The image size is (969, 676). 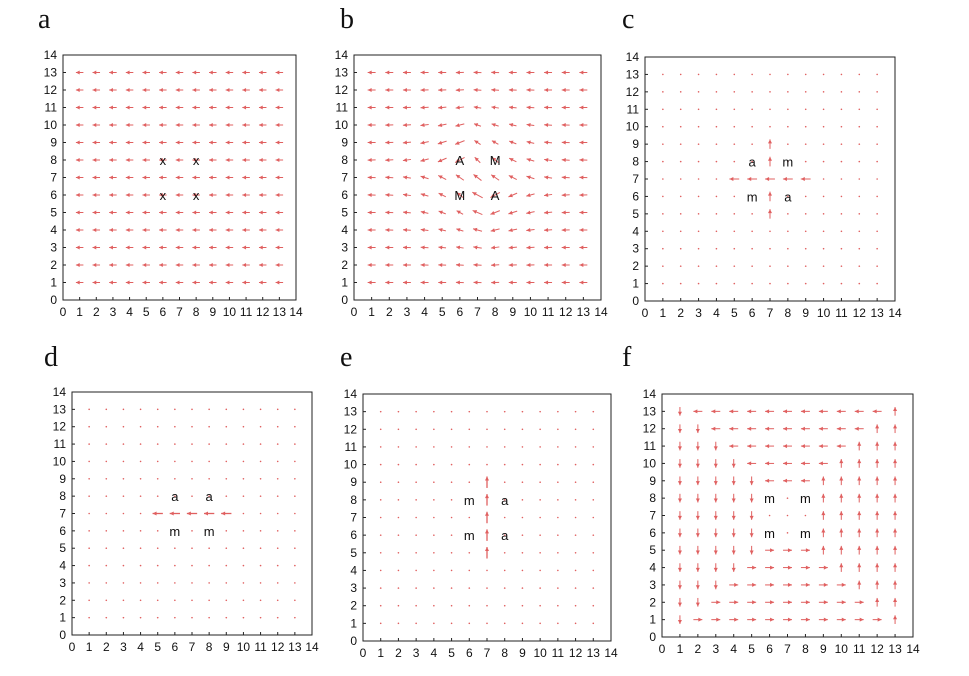 I want to click on x-tick-label: 6, so click(x=175, y=647).